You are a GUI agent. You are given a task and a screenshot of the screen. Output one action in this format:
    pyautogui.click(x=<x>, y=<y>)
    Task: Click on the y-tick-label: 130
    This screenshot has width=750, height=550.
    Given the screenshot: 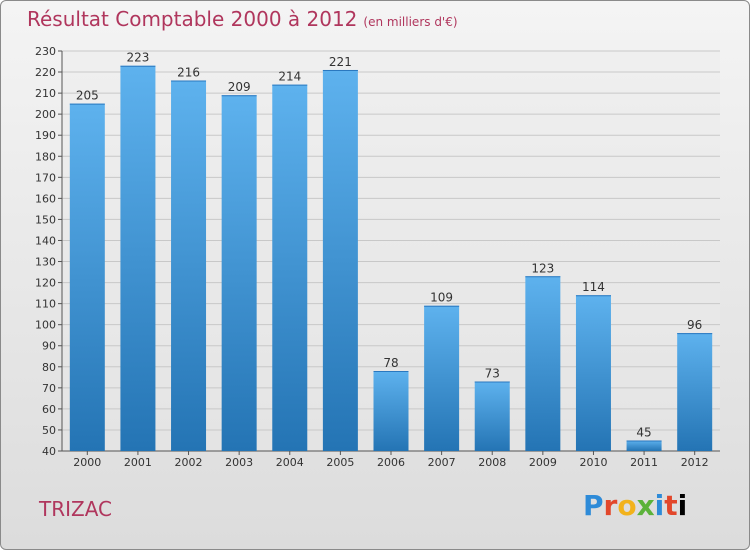 What is the action you would take?
    pyautogui.click(x=45, y=262)
    